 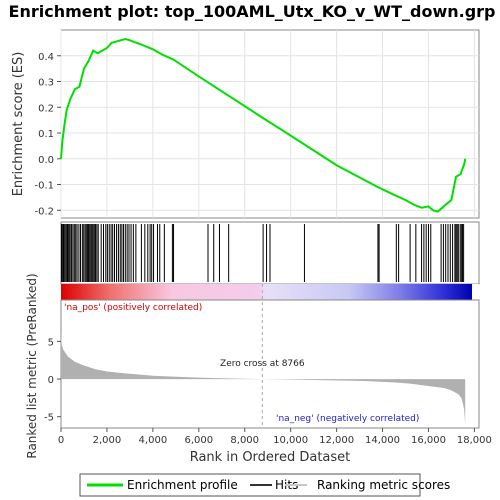 What do you see at coordinates (383, 485) in the screenshot?
I see `legend-label: Ranking metric scores` at bounding box center [383, 485].